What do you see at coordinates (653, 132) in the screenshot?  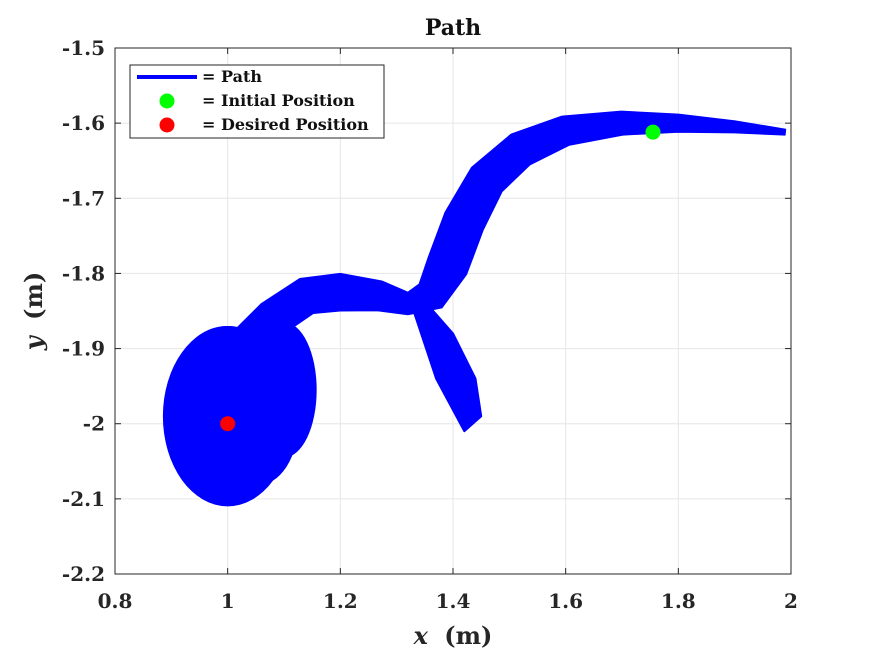 I see `initial-position-marker` at bounding box center [653, 132].